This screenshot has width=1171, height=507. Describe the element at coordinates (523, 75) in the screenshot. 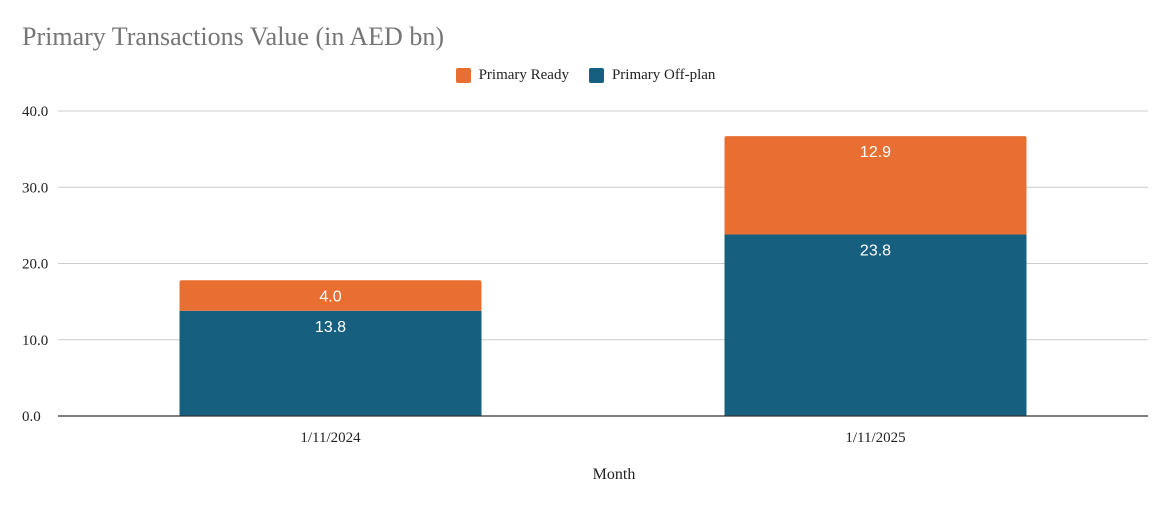

I see `legend-label-primary-ready: Primary Ready` at that location.